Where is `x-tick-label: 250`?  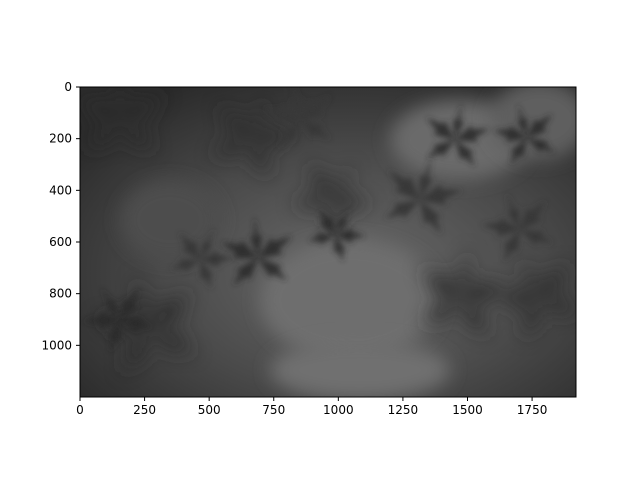
x-tick-label: 250 is located at coordinates (144, 410).